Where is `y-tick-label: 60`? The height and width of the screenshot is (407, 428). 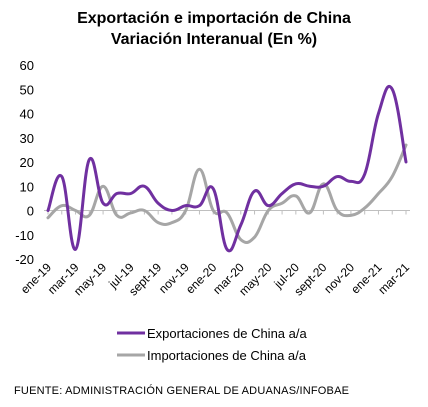
y-tick-label: 60 is located at coordinates (27, 65).